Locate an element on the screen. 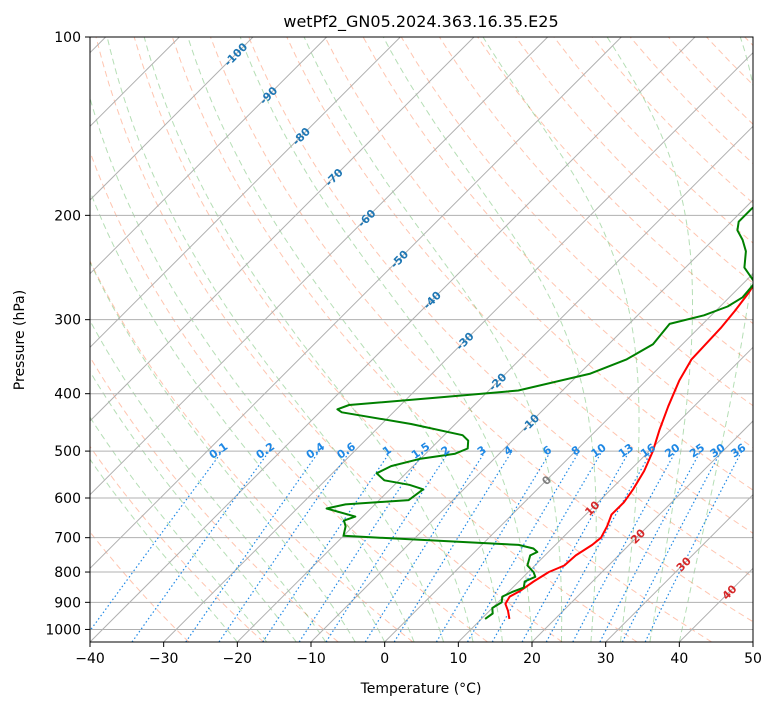 This screenshot has width=775, height=708. isotherm-label: -100 is located at coordinates (236, 54).